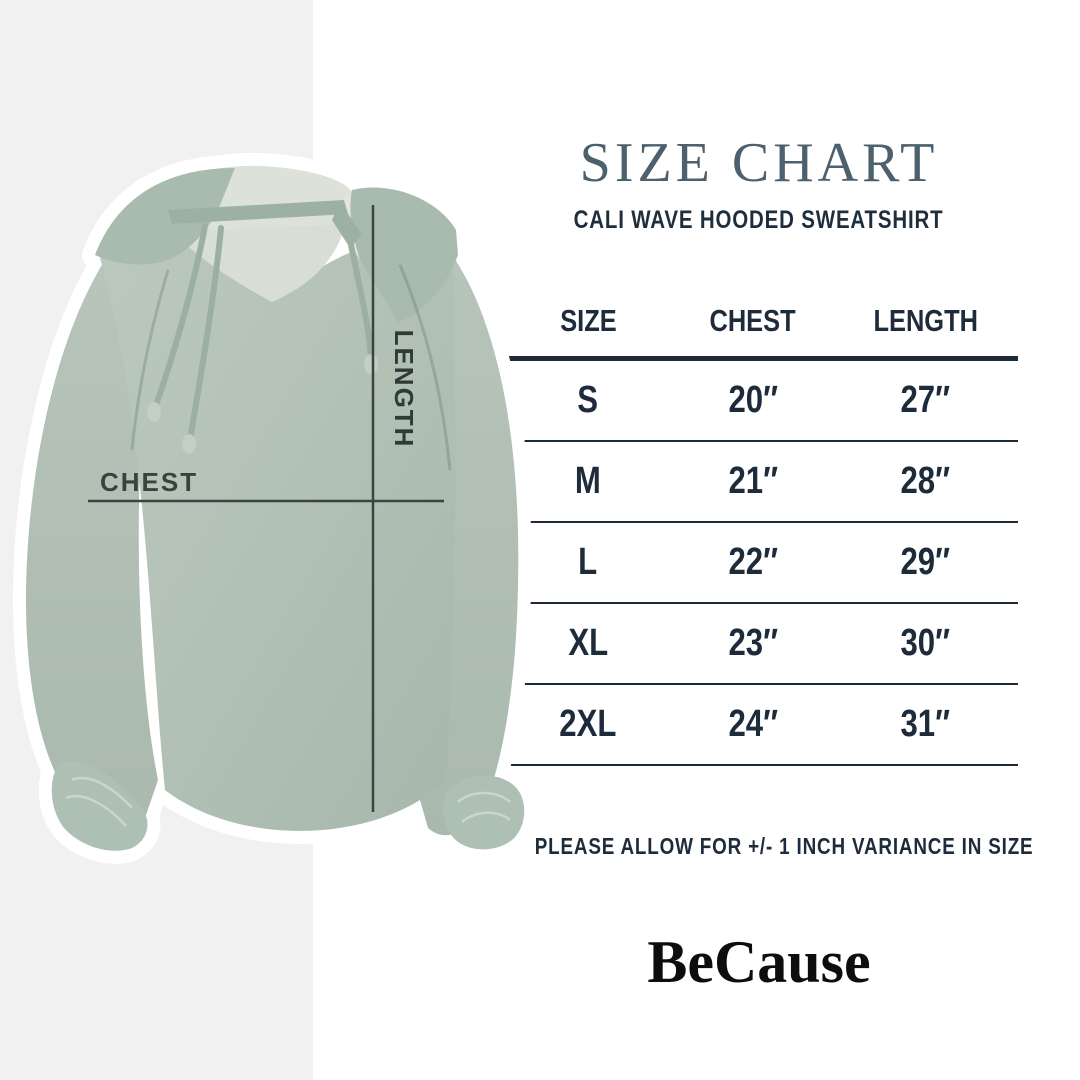 This screenshot has width=1080, height=1080. I want to click on page-title: SIZE CHART, so click(759, 163).